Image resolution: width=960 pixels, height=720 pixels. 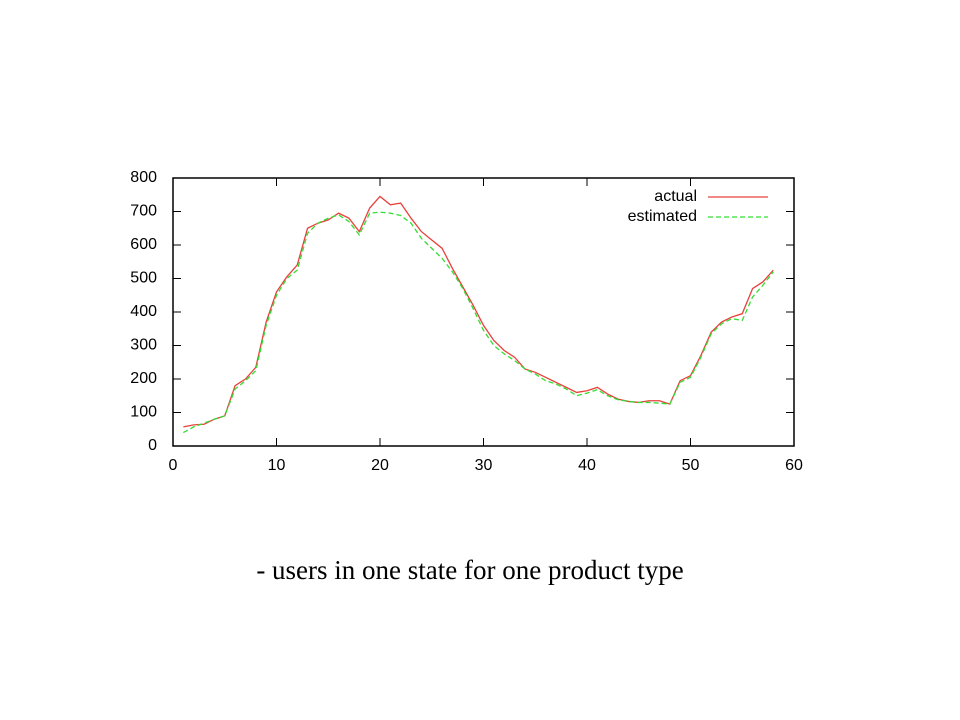 I want to click on x-tick-label: 60, so click(x=794, y=465).